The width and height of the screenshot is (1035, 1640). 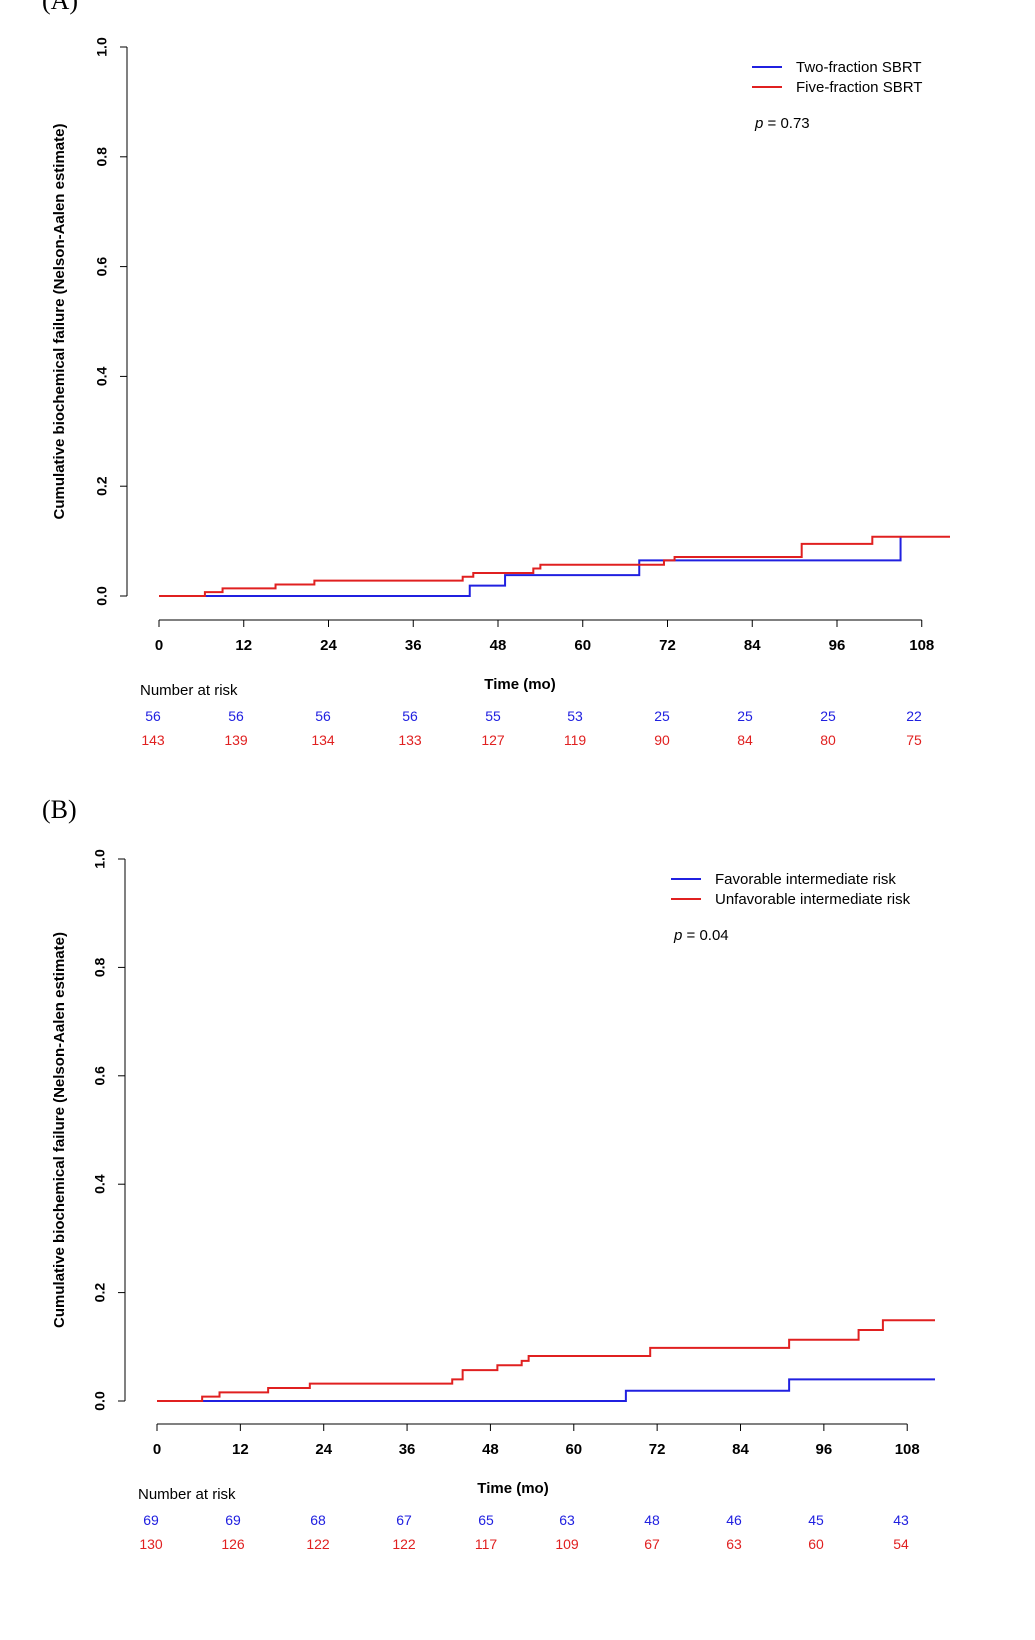 I want to click on p-value-label: p = 0.73, so click(x=782, y=123).